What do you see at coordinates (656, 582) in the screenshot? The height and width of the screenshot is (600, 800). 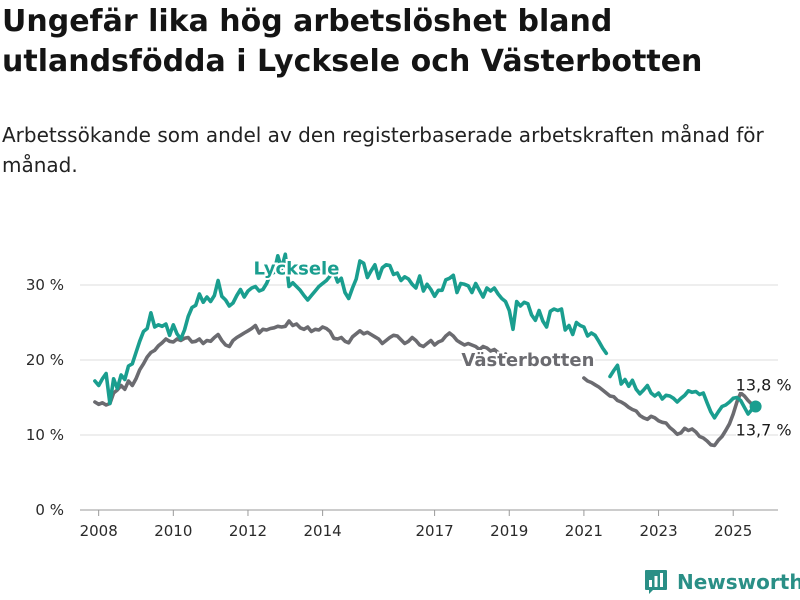 I see `bar-chart-logo-icon` at bounding box center [656, 582].